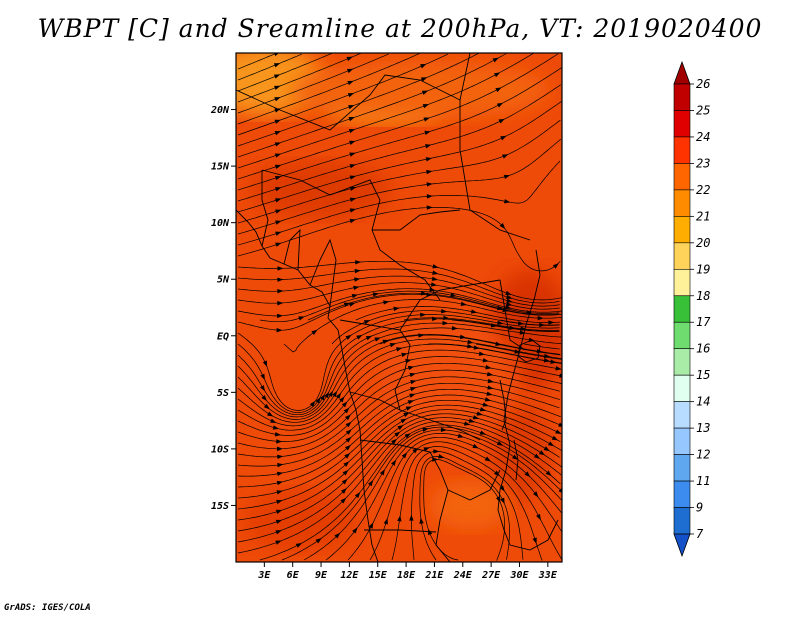 Image resolution: width=800 pixels, height=618 pixels. What do you see at coordinates (406, 575) in the screenshot?
I see `x-tick-label: 18E` at bounding box center [406, 575].